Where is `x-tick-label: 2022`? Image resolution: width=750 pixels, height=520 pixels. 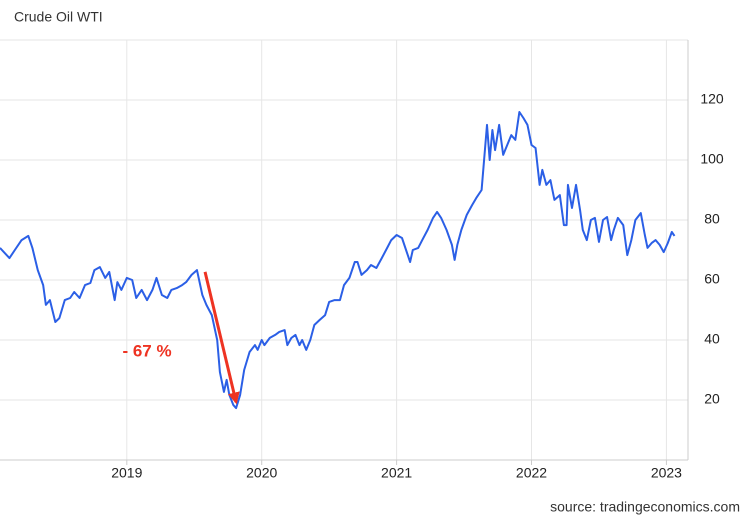 x-tick-label: 2022 is located at coordinates (531, 473).